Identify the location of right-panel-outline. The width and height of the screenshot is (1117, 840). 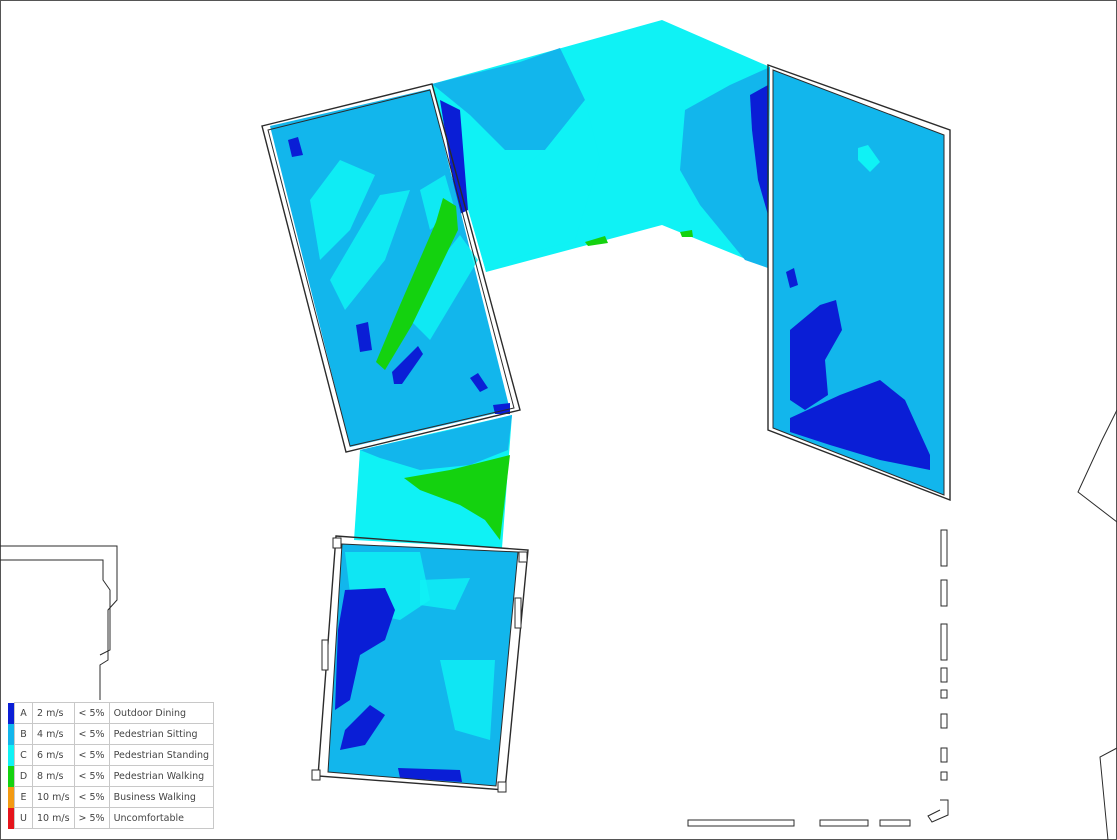
(859, 283).